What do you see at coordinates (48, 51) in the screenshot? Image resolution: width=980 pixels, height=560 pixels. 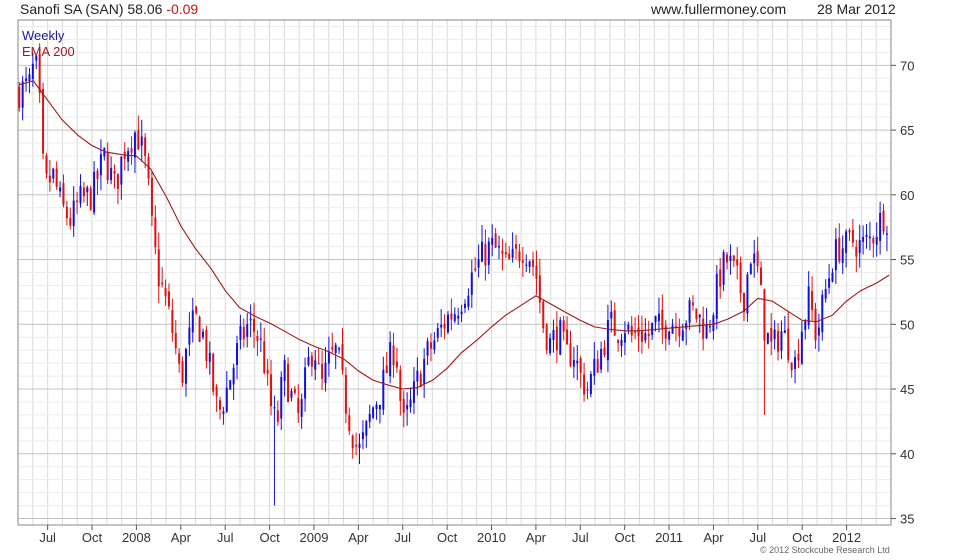 I see `legend-ema-200: EMA 200` at bounding box center [48, 51].